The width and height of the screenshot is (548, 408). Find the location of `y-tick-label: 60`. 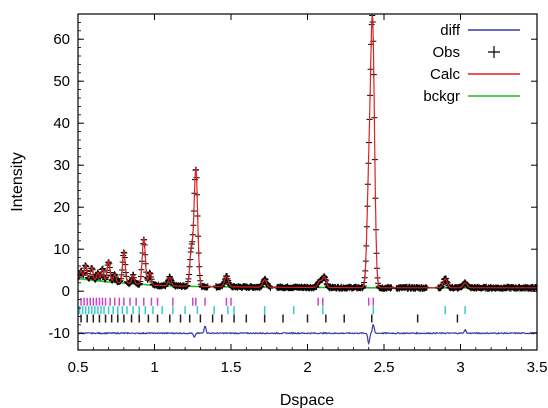

y-tick-label: 60 is located at coordinates (61, 39).